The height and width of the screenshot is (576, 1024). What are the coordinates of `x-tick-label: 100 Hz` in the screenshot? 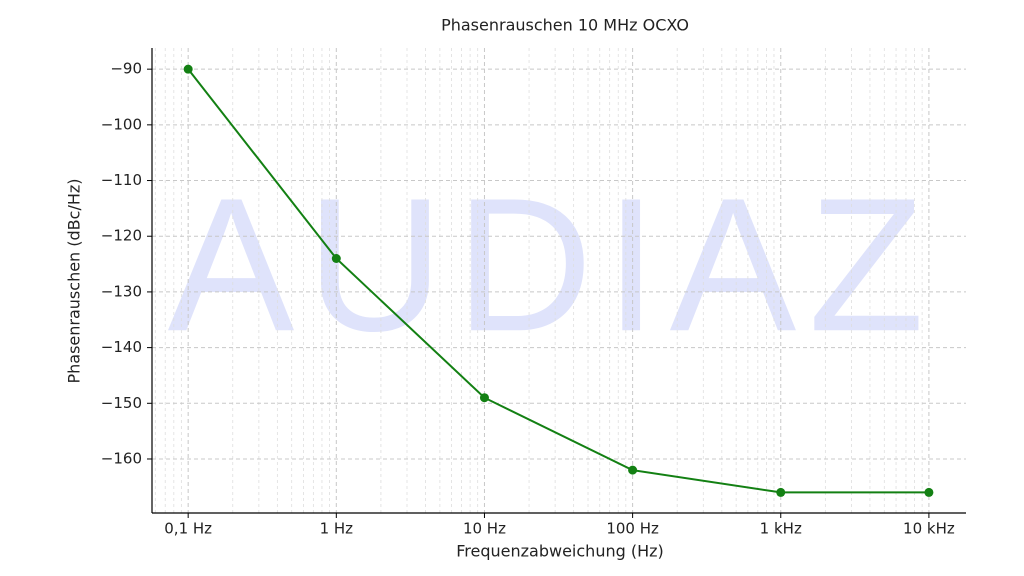 It's located at (632, 529).